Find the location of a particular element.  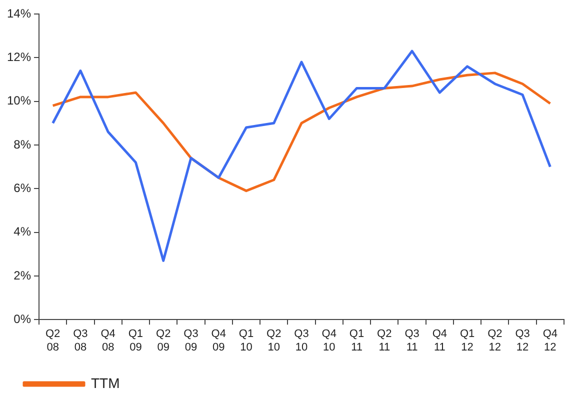

x-tick-label: Q2 10 is located at coordinates (274, 341).